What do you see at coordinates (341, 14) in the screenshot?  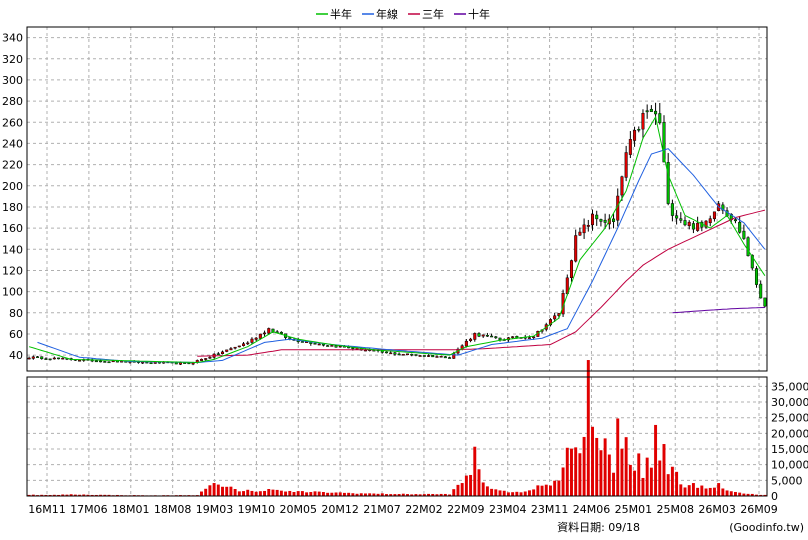 I see `legend-label-half: 半年` at bounding box center [341, 14].